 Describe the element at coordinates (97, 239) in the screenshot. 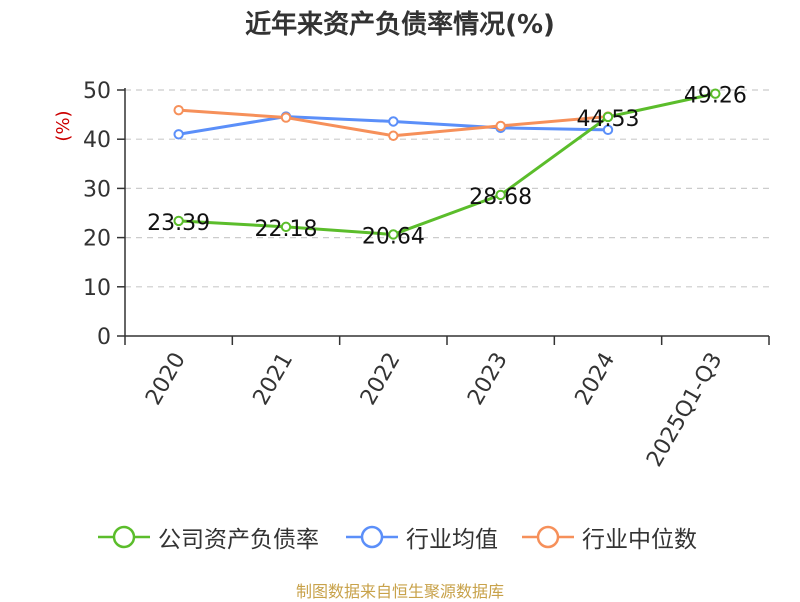

I see `y-tick-label: 20` at that location.